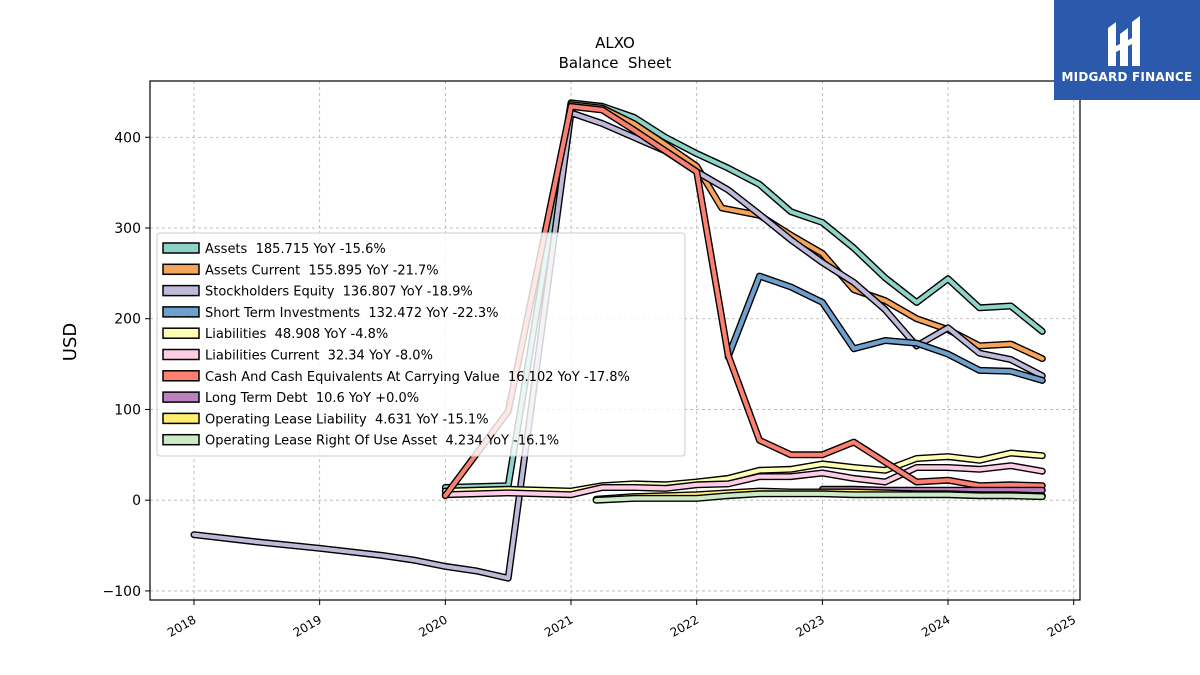 This screenshot has width=1200, height=675. What do you see at coordinates (295, 249) in the screenshot?
I see `legend-entry: Assets 185.715 YoY -15.6%` at bounding box center [295, 249].